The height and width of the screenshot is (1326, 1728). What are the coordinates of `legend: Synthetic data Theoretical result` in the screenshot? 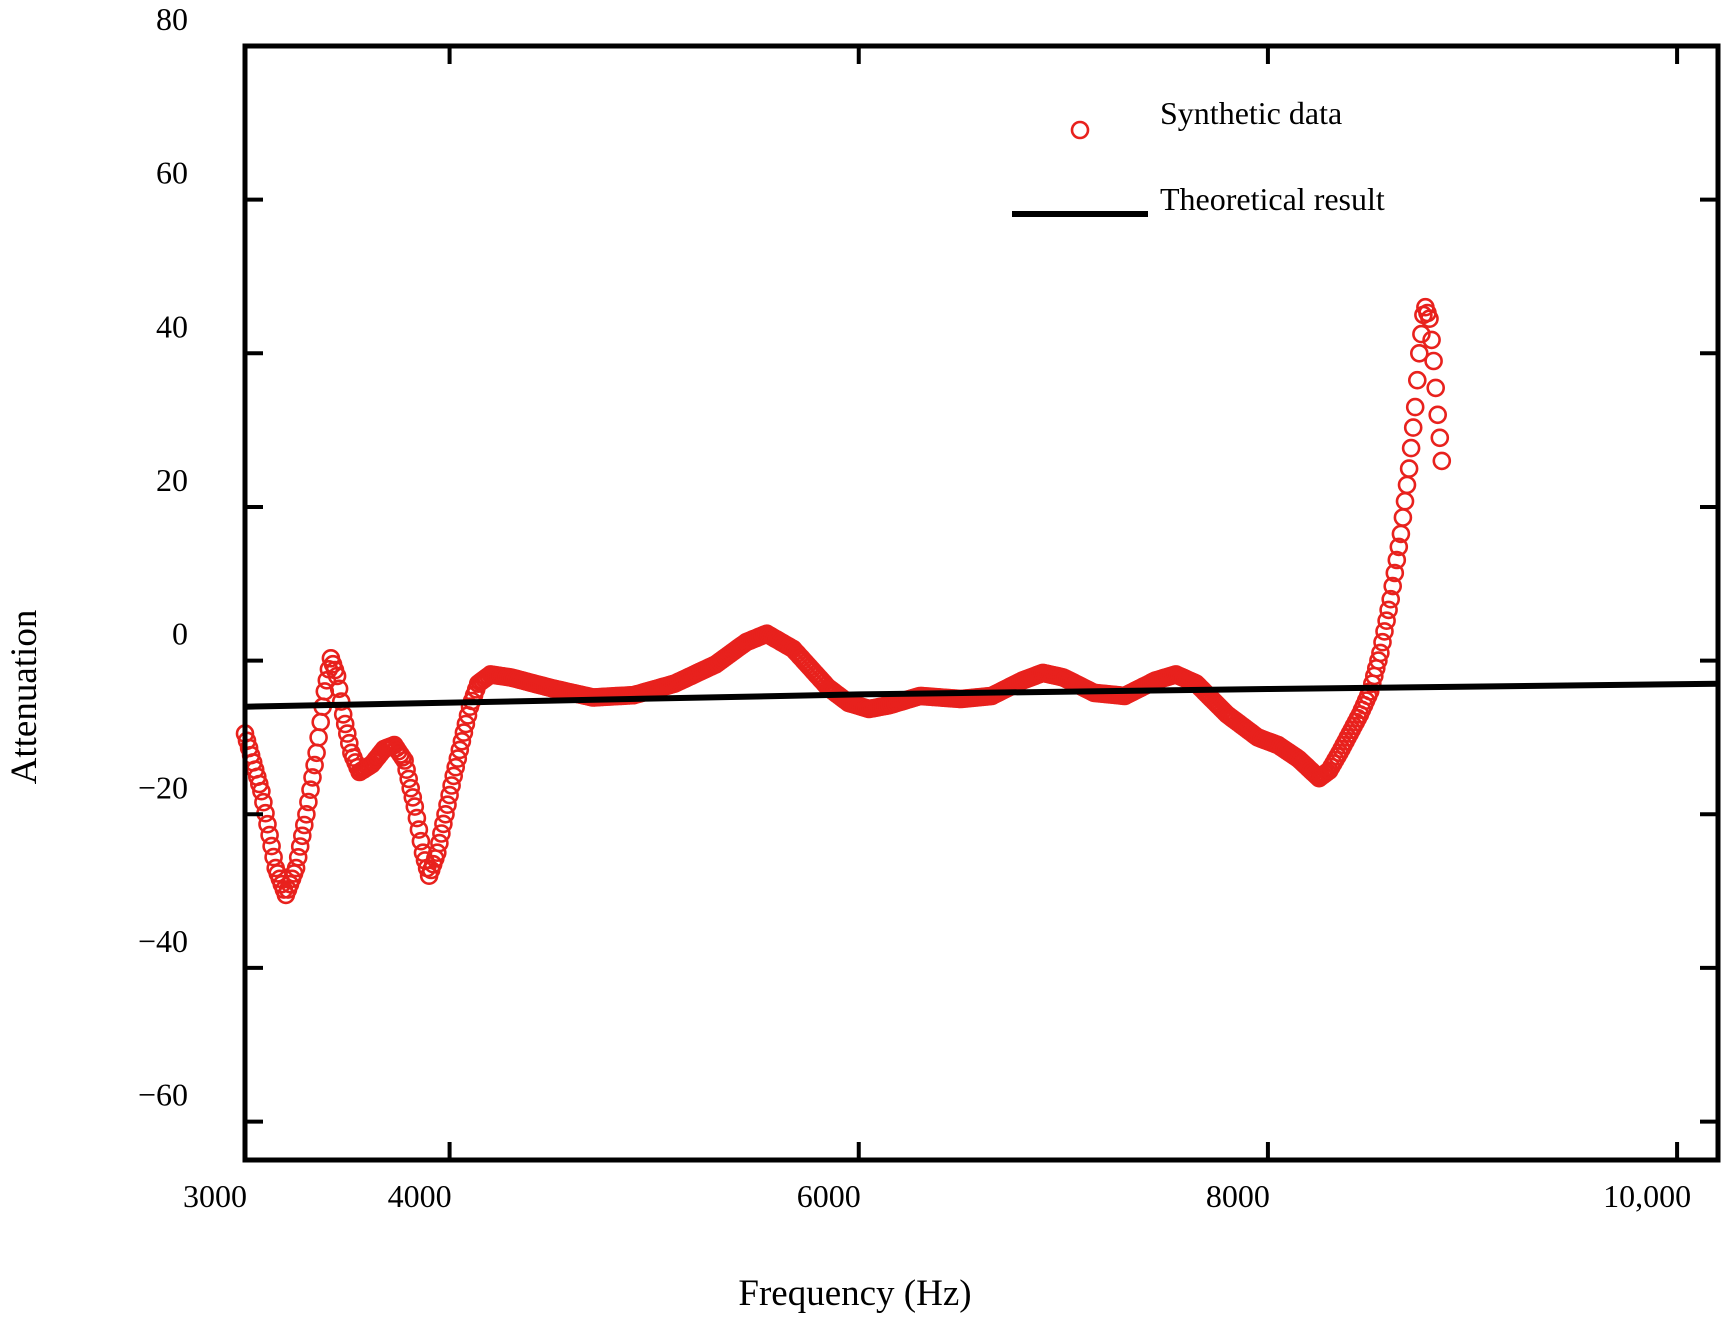 It's located at (1198, 156).